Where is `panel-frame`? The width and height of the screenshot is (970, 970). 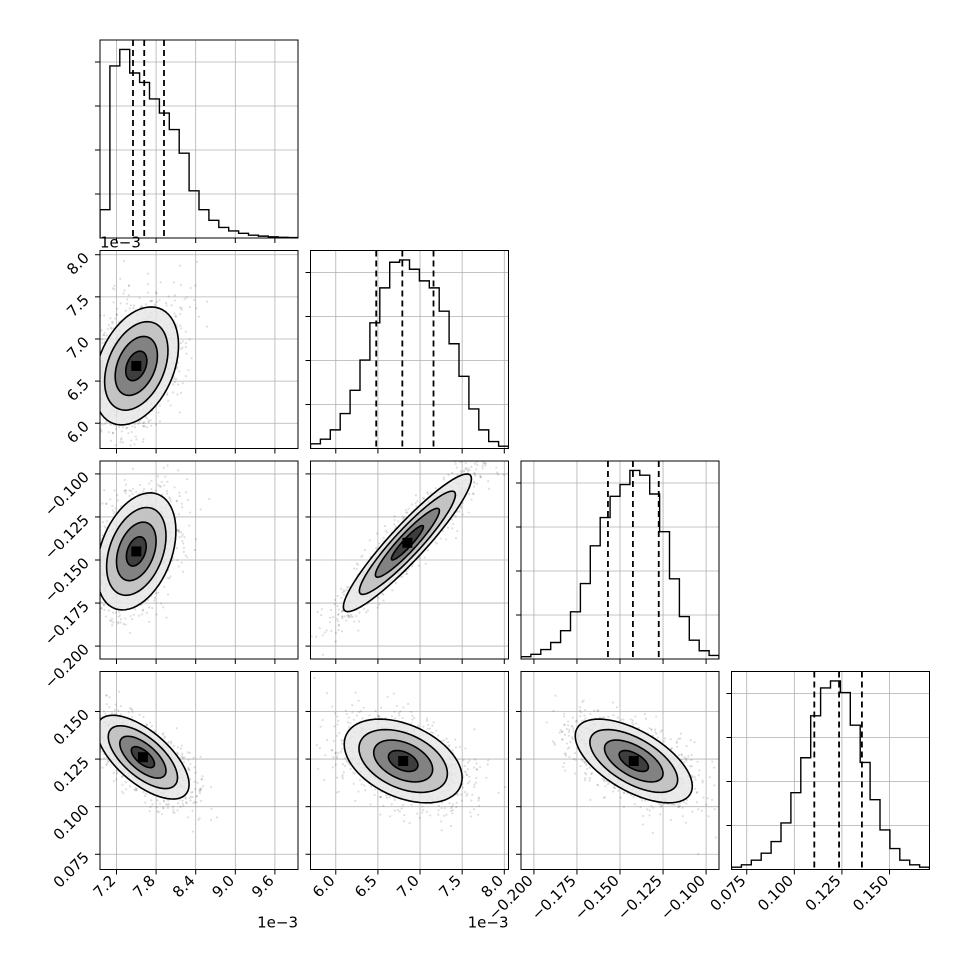
panel-frame is located at coordinates (409, 349).